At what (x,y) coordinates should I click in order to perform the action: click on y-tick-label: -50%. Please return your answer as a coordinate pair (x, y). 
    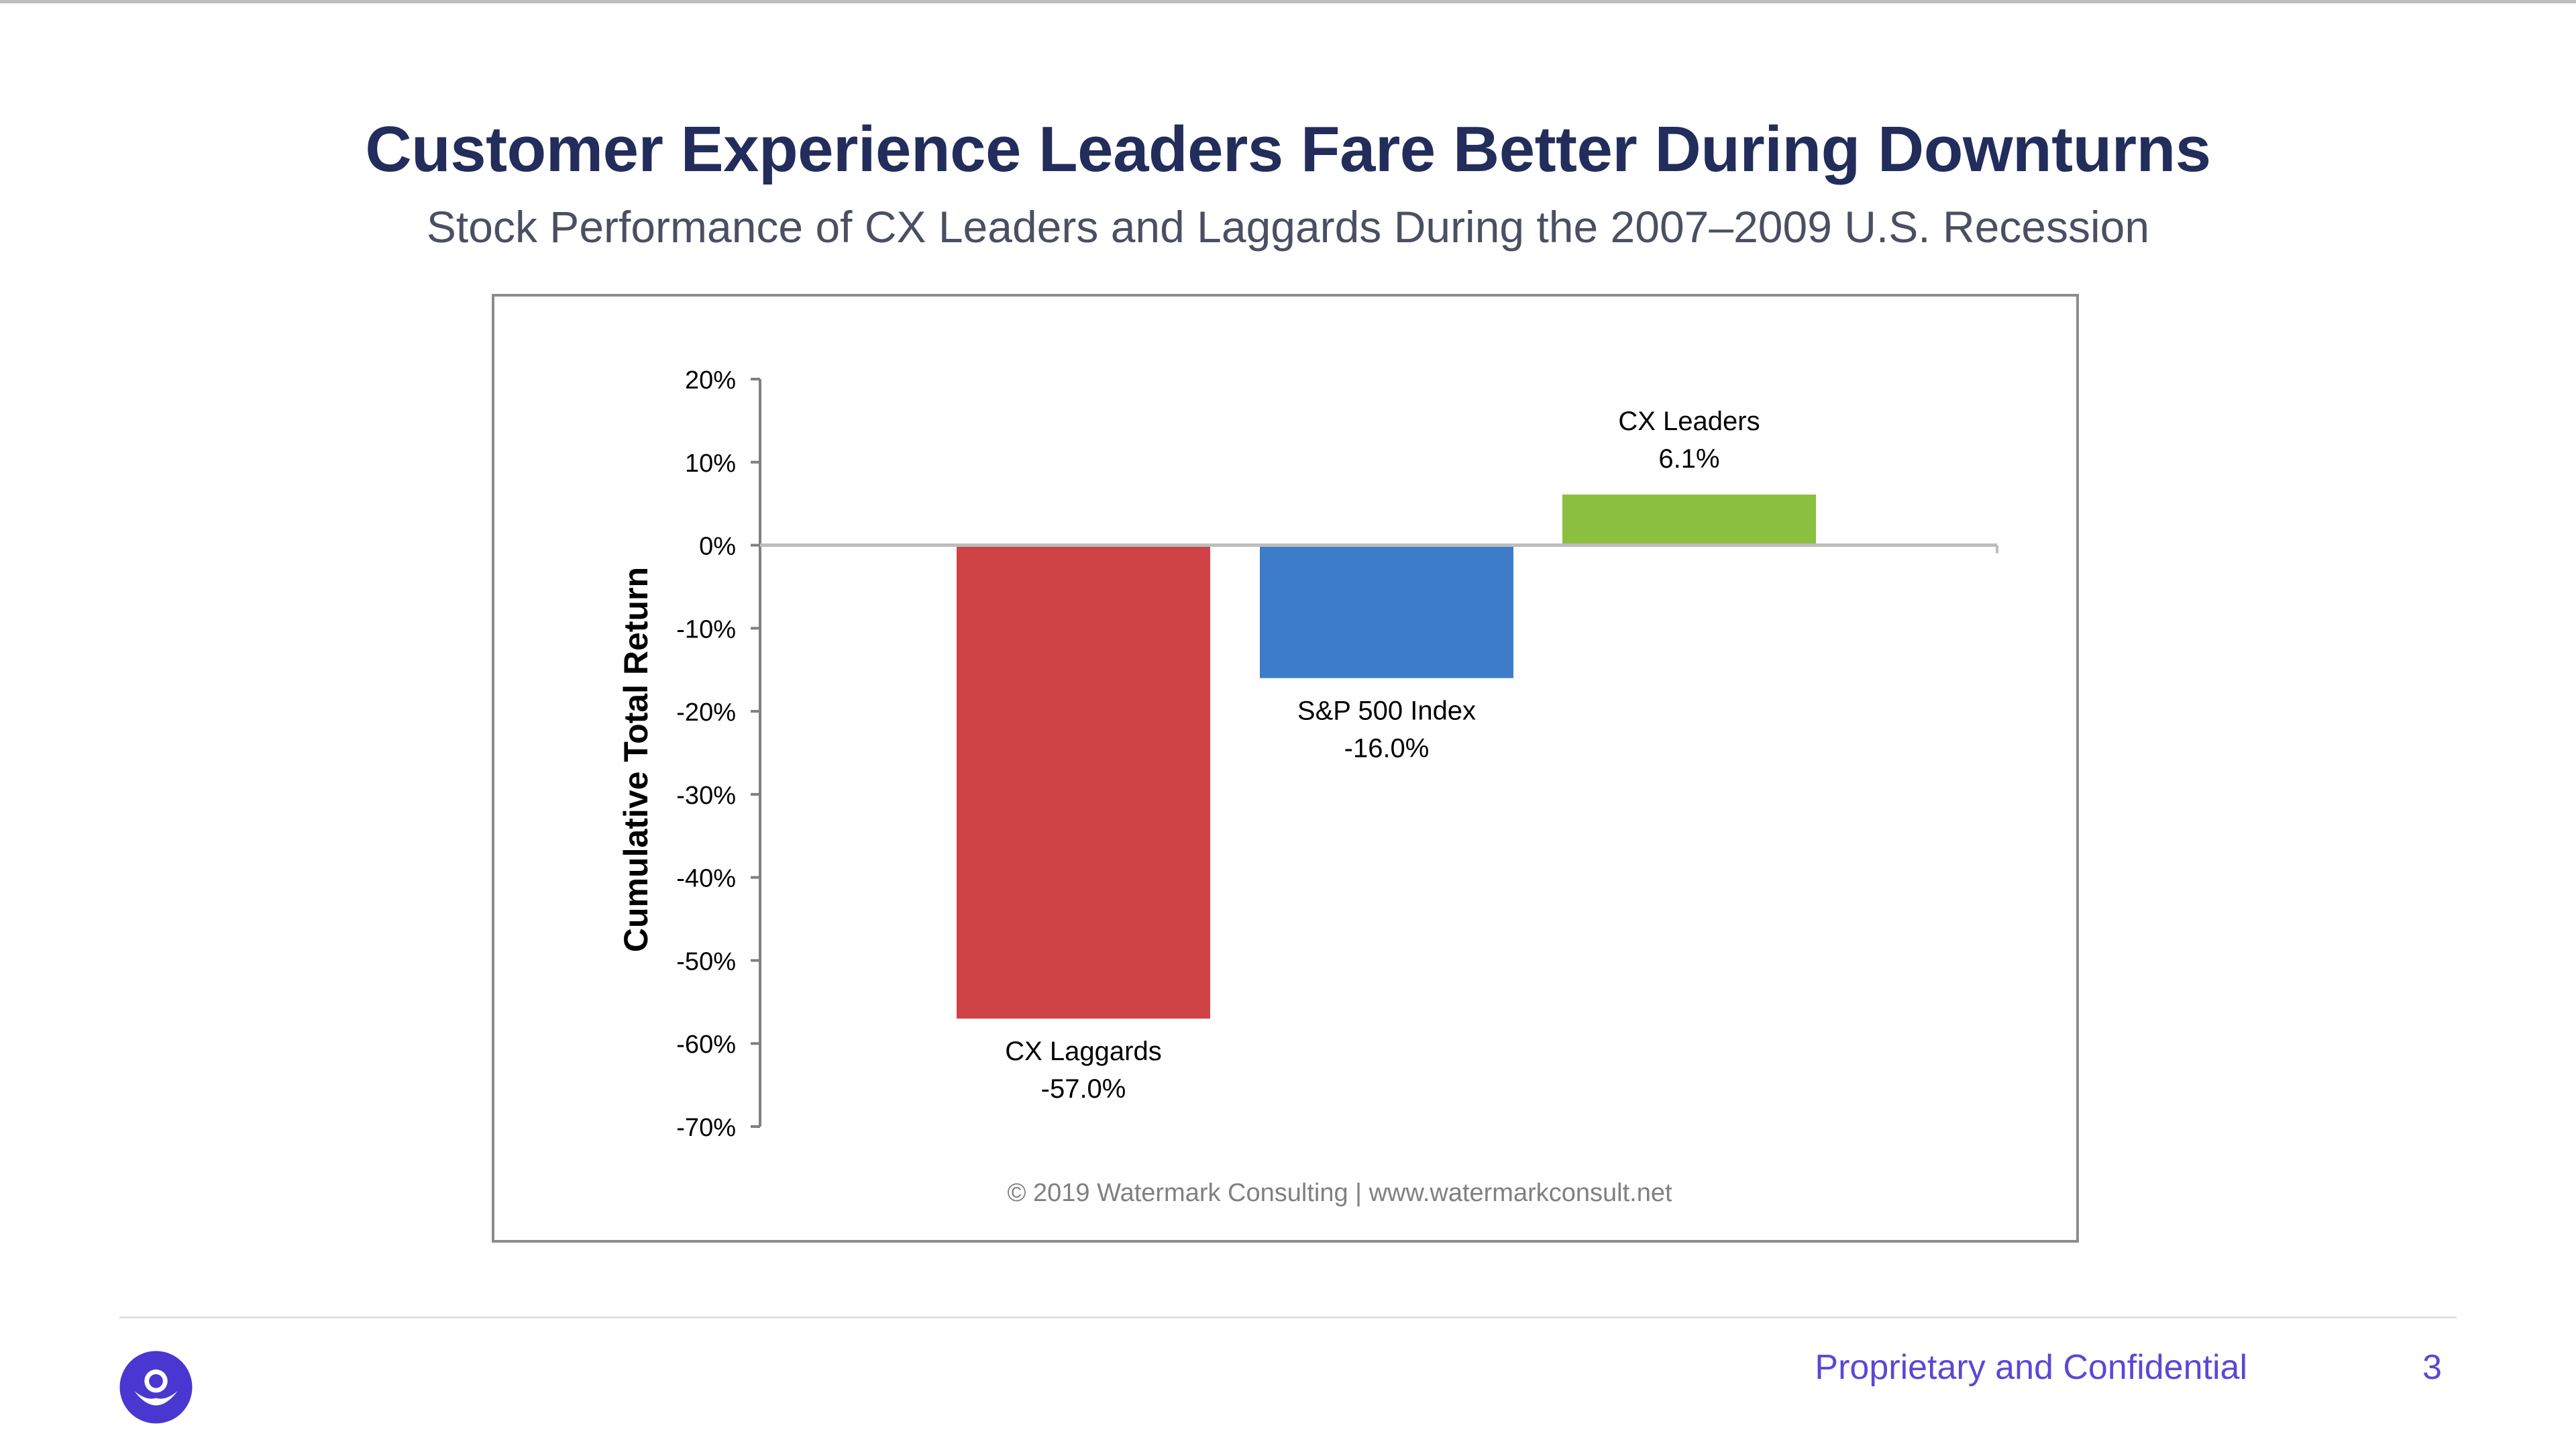
    Looking at the image, I should click on (706, 961).